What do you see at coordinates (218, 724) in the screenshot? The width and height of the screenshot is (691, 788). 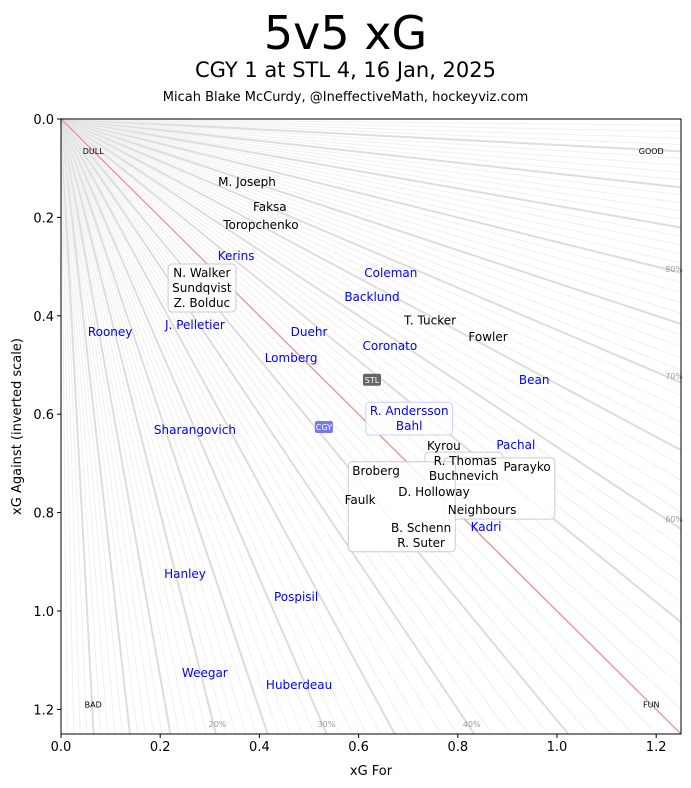 I see `percent-label: 20%` at bounding box center [218, 724].